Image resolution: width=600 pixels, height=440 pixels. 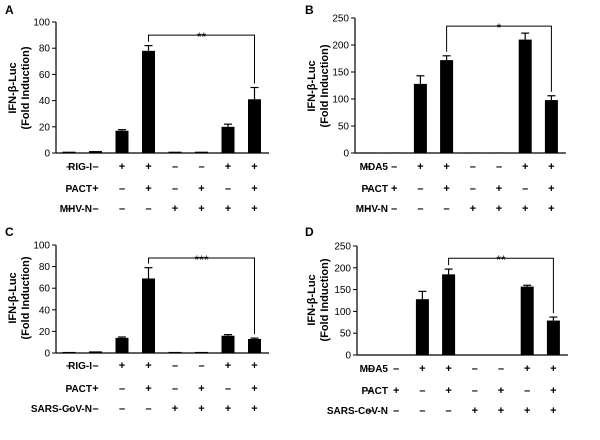 I want to click on y-tick-label: 200, so click(x=342, y=268).